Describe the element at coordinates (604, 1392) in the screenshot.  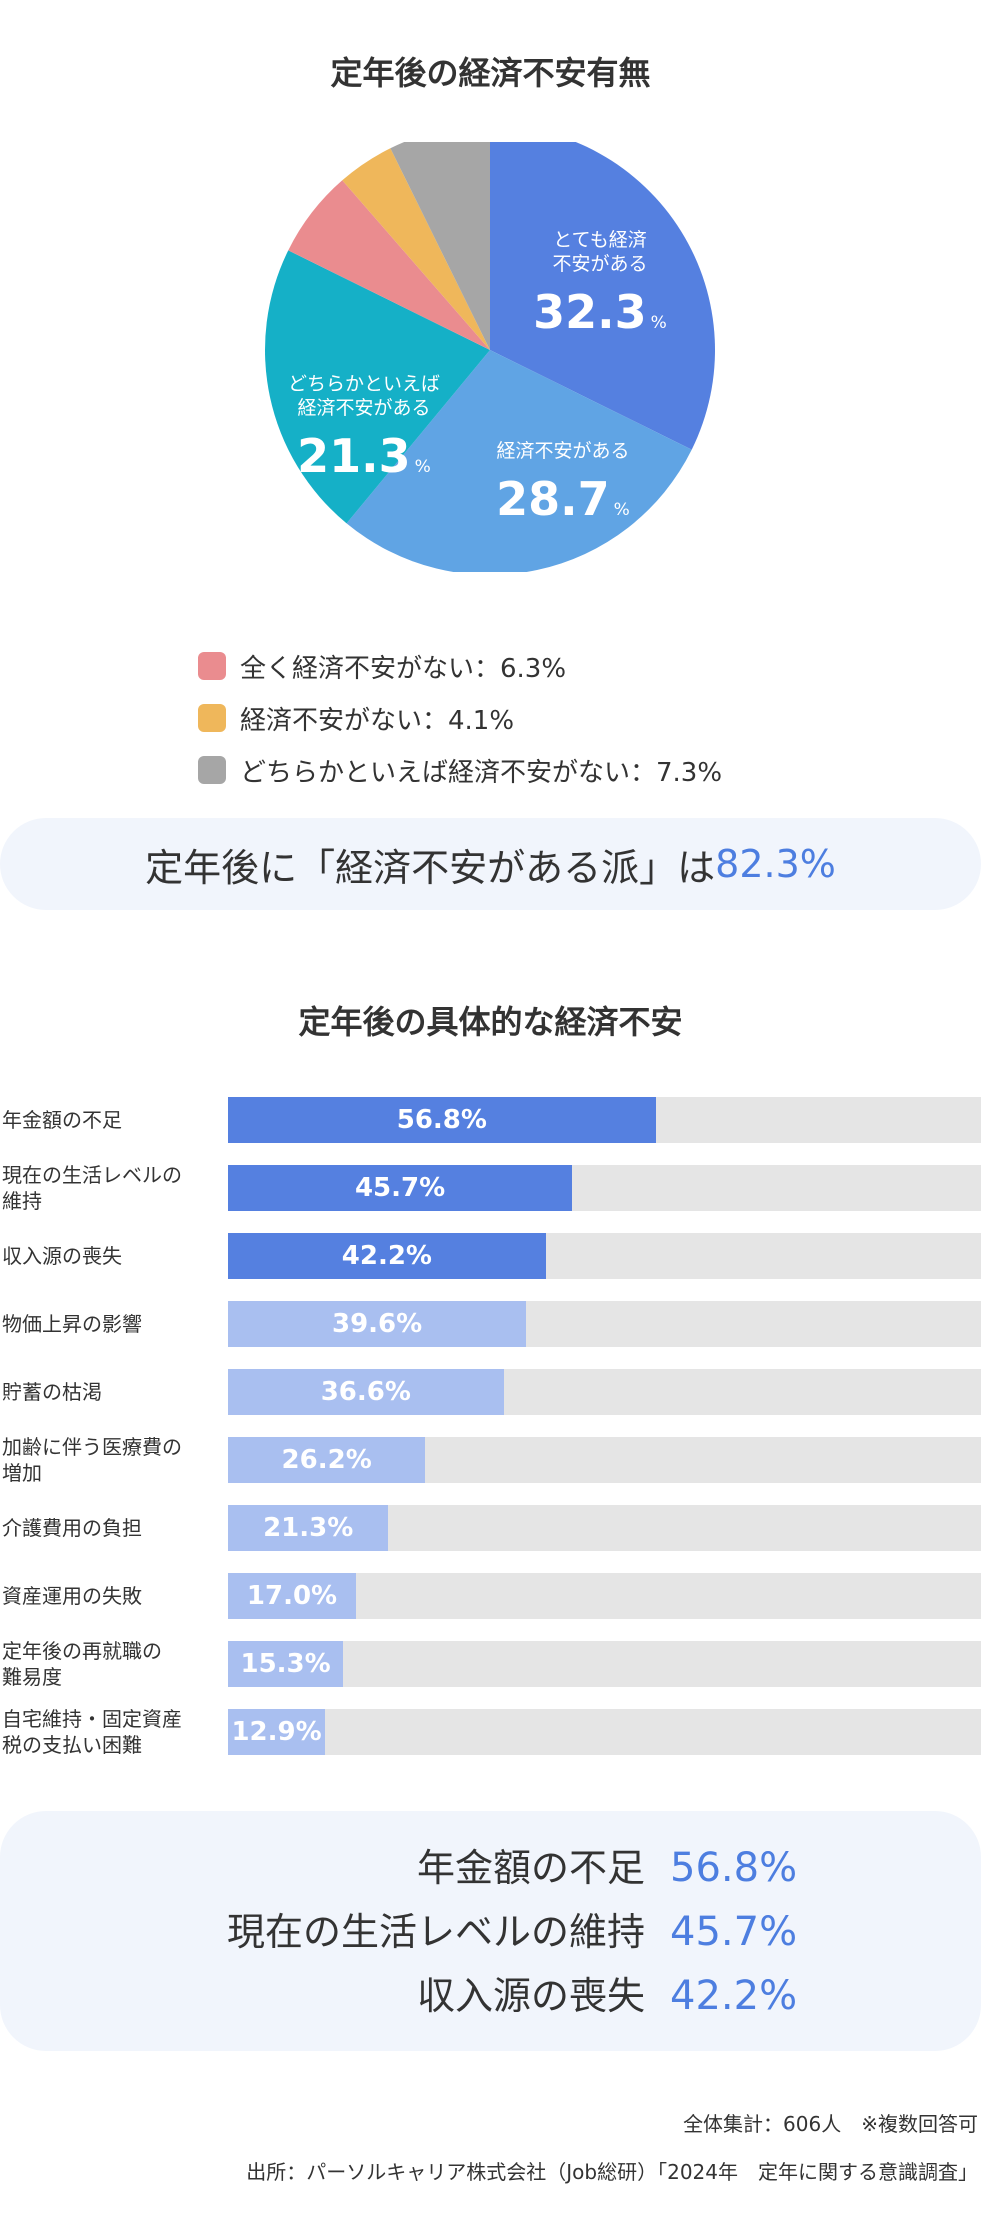
I see `bar-track: 36.6%` at that location.